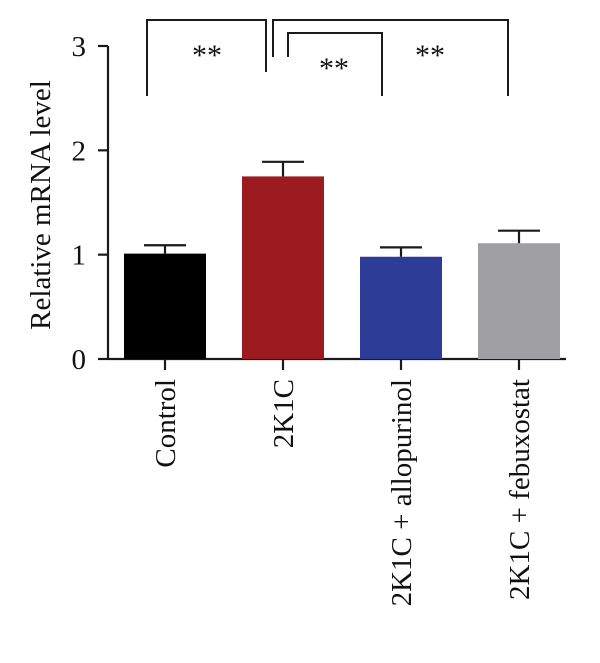 The width and height of the screenshot is (600, 663). I want to click on significance-brackets: ** ** **, so click(327, 57).